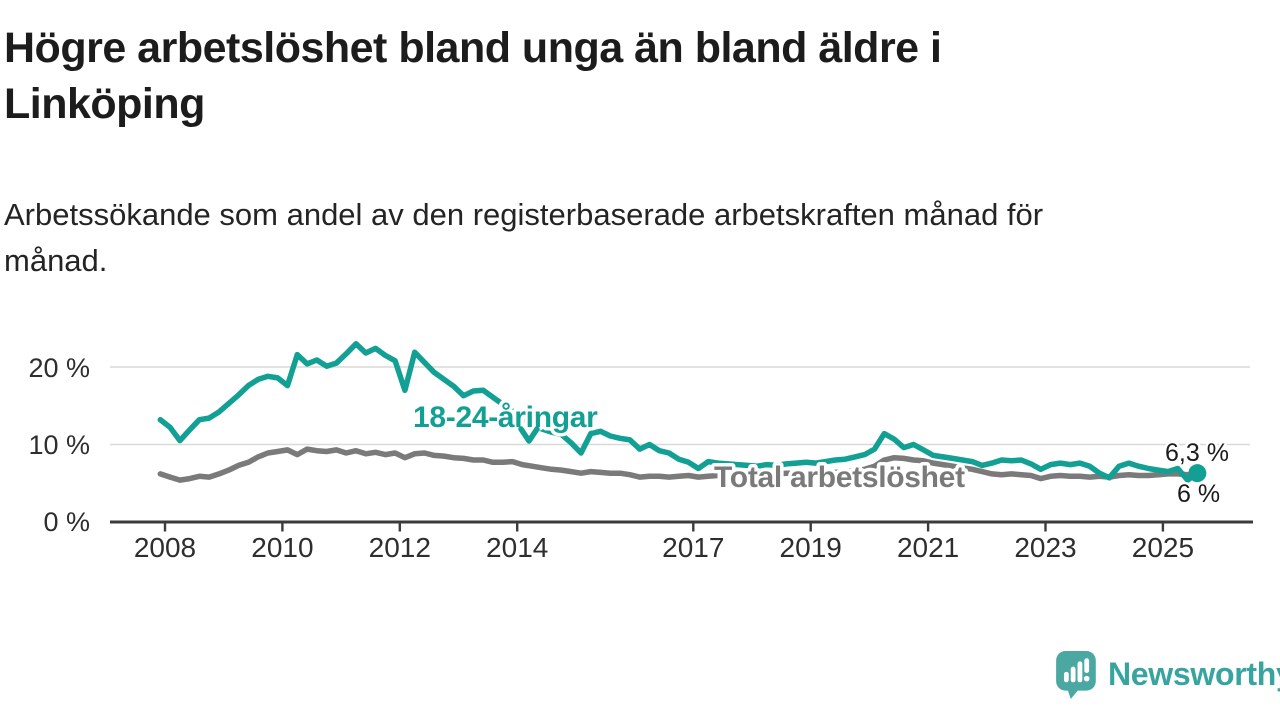  I want to click on youth-label-arrow-icon, so click(529, 435).